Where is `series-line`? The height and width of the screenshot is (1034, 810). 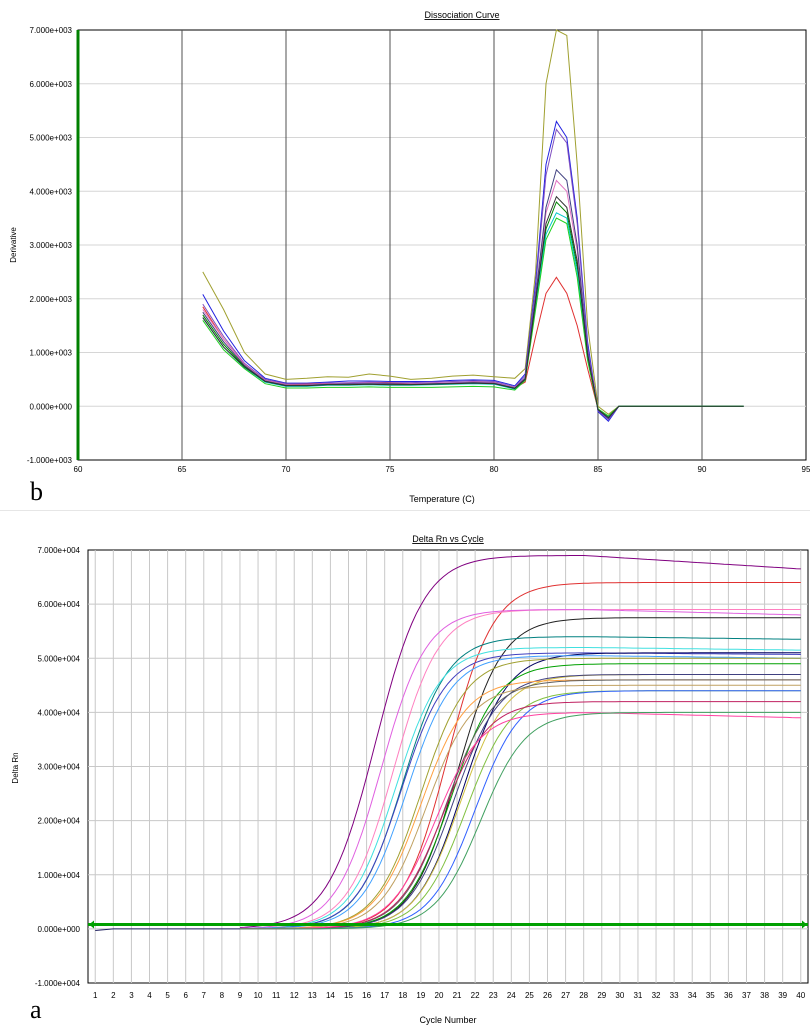
series-line is located at coordinates (473, 307).